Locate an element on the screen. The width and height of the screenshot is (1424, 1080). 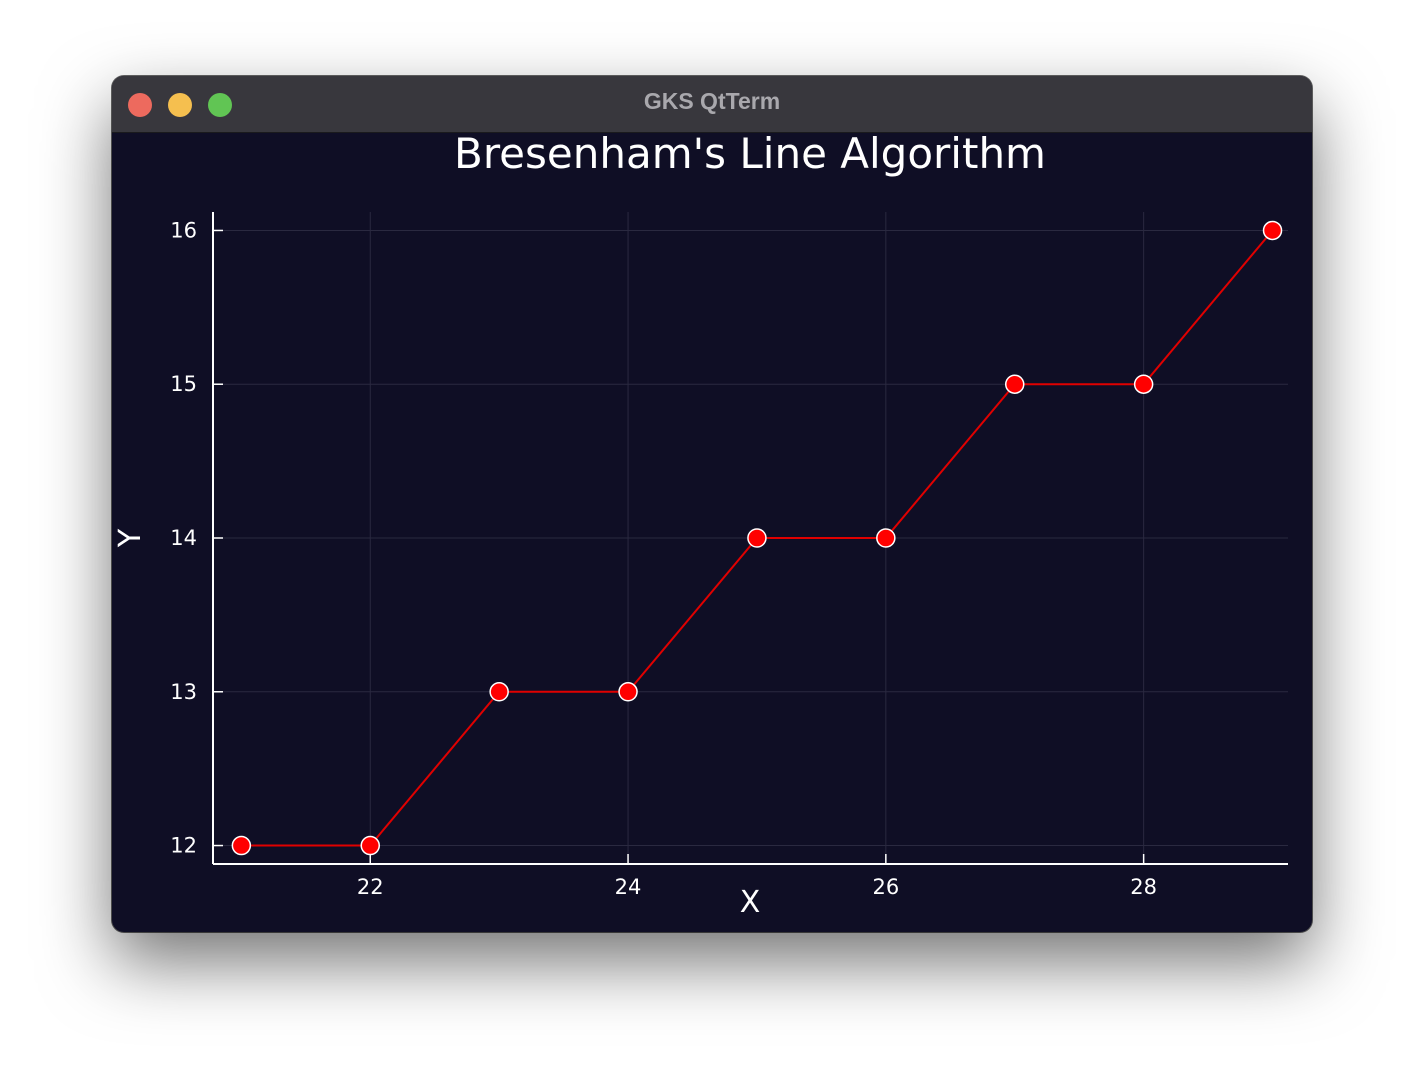
maximize-button is located at coordinates (220, 105).